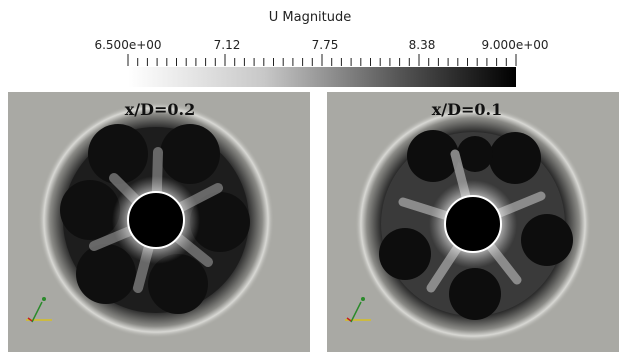  I want to click on colorbar-tick-label: 9.000e+00, so click(515, 45).